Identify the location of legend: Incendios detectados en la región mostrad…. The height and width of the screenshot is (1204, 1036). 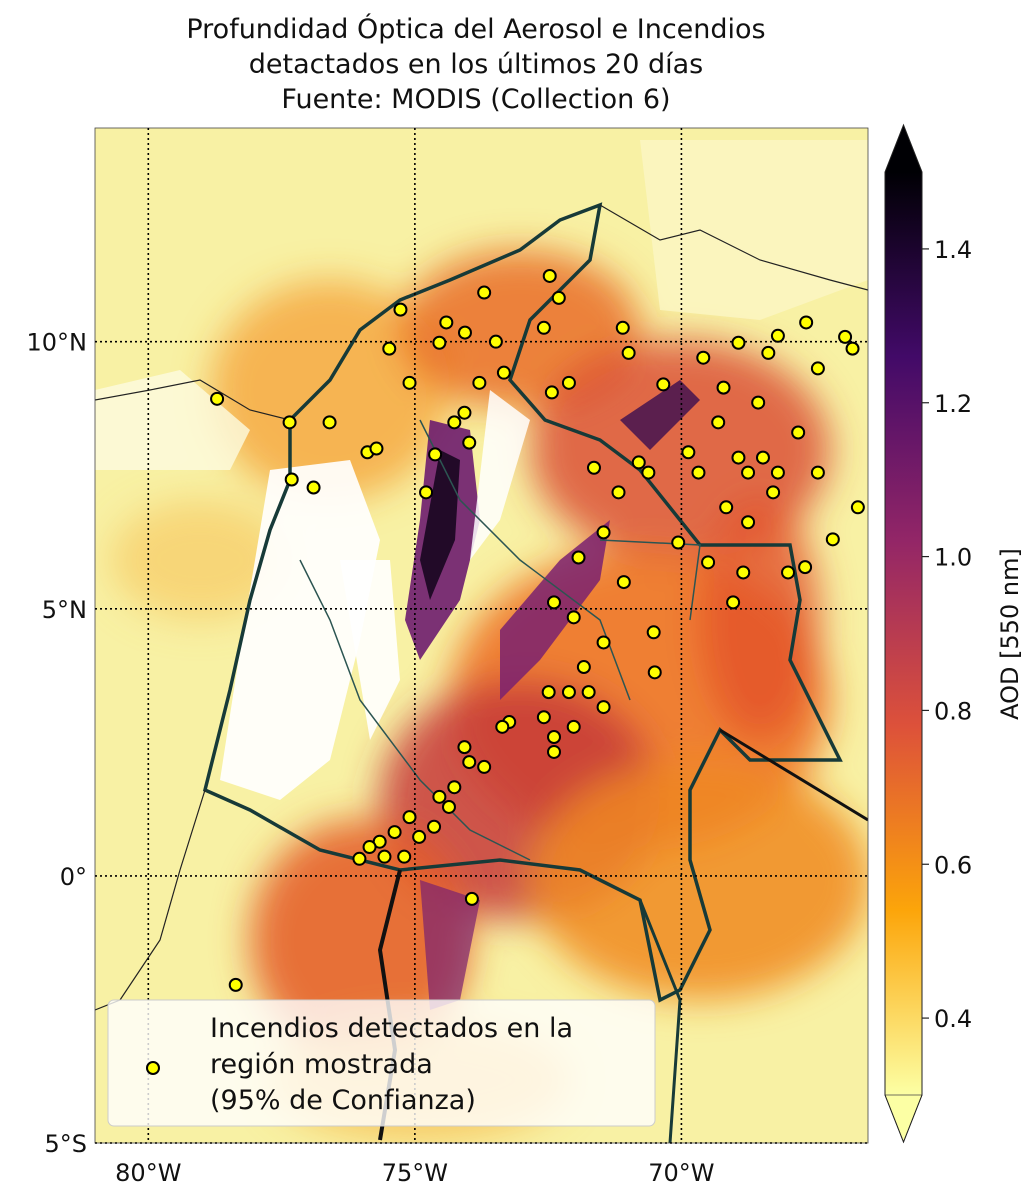
(381, 1063).